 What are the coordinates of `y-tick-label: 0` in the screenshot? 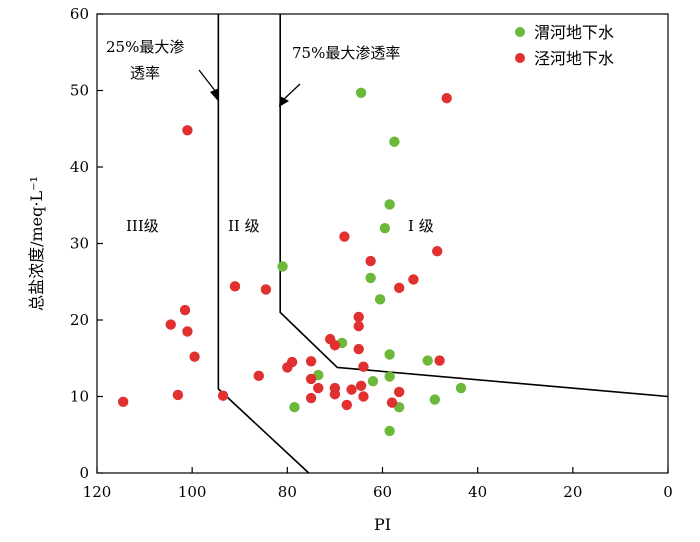 It's located at (84, 473).